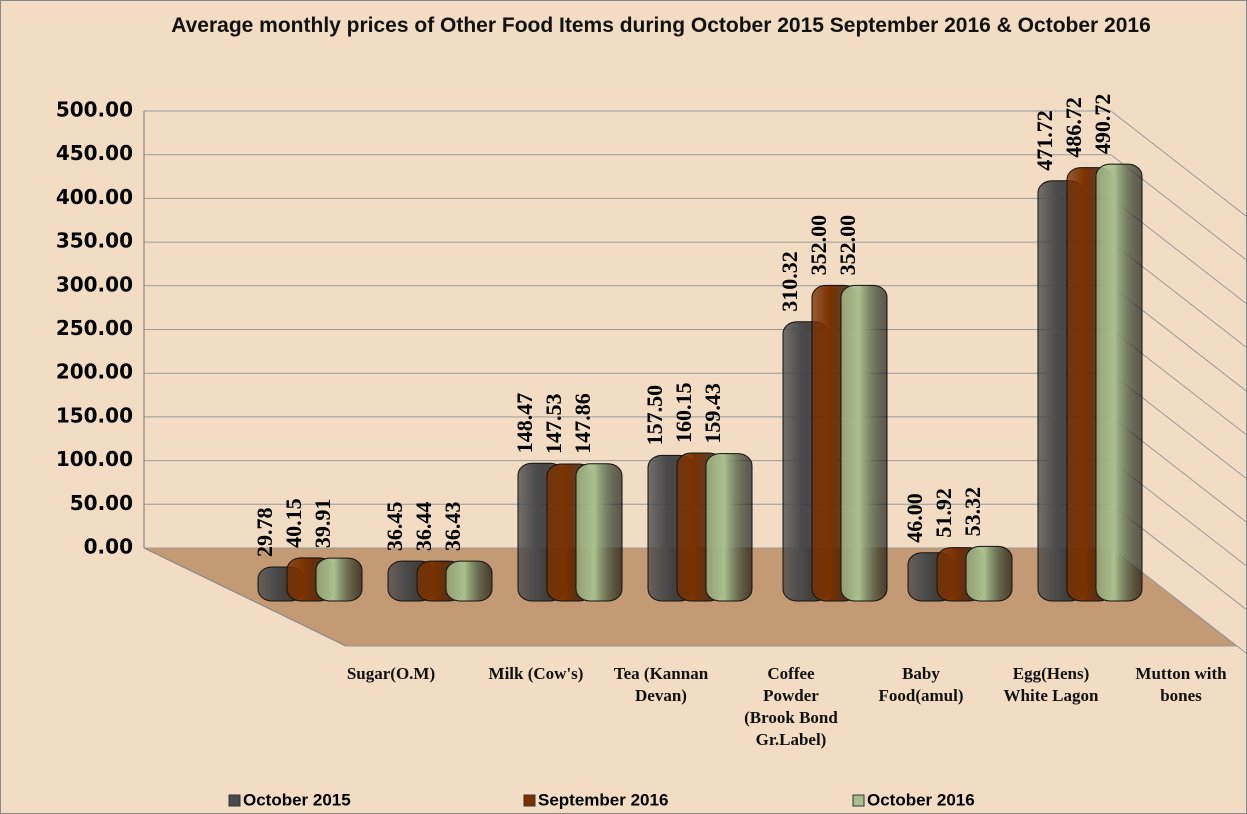 The height and width of the screenshot is (814, 1247). What do you see at coordinates (452, 527) in the screenshot?
I see `value-label: 36.43` at bounding box center [452, 527].